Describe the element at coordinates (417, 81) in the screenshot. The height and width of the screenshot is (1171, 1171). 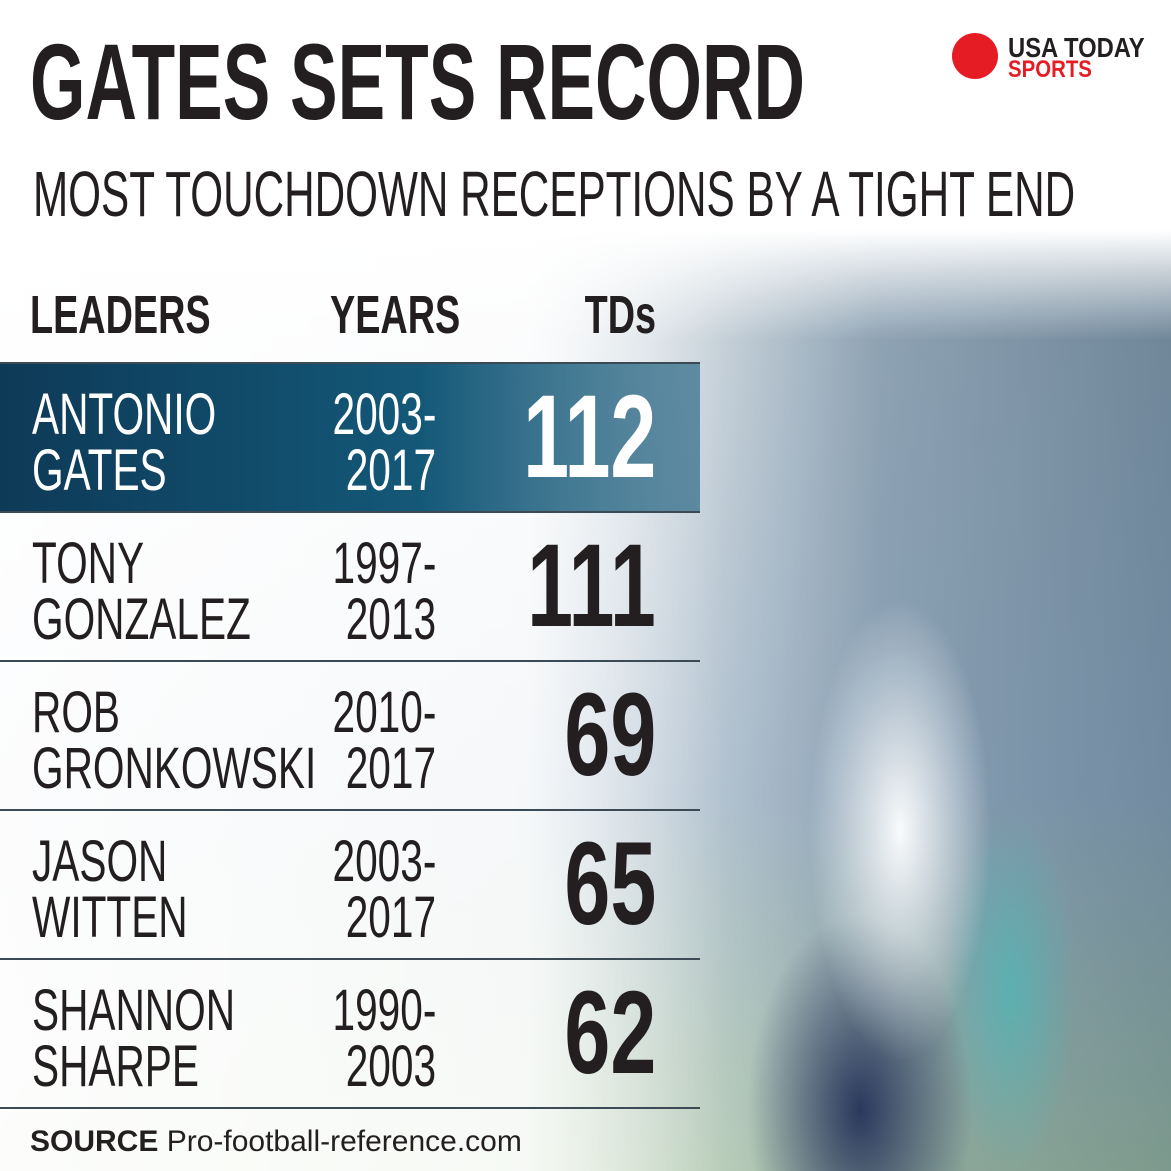
I see `title: GATES SETS RECORD` at that location.